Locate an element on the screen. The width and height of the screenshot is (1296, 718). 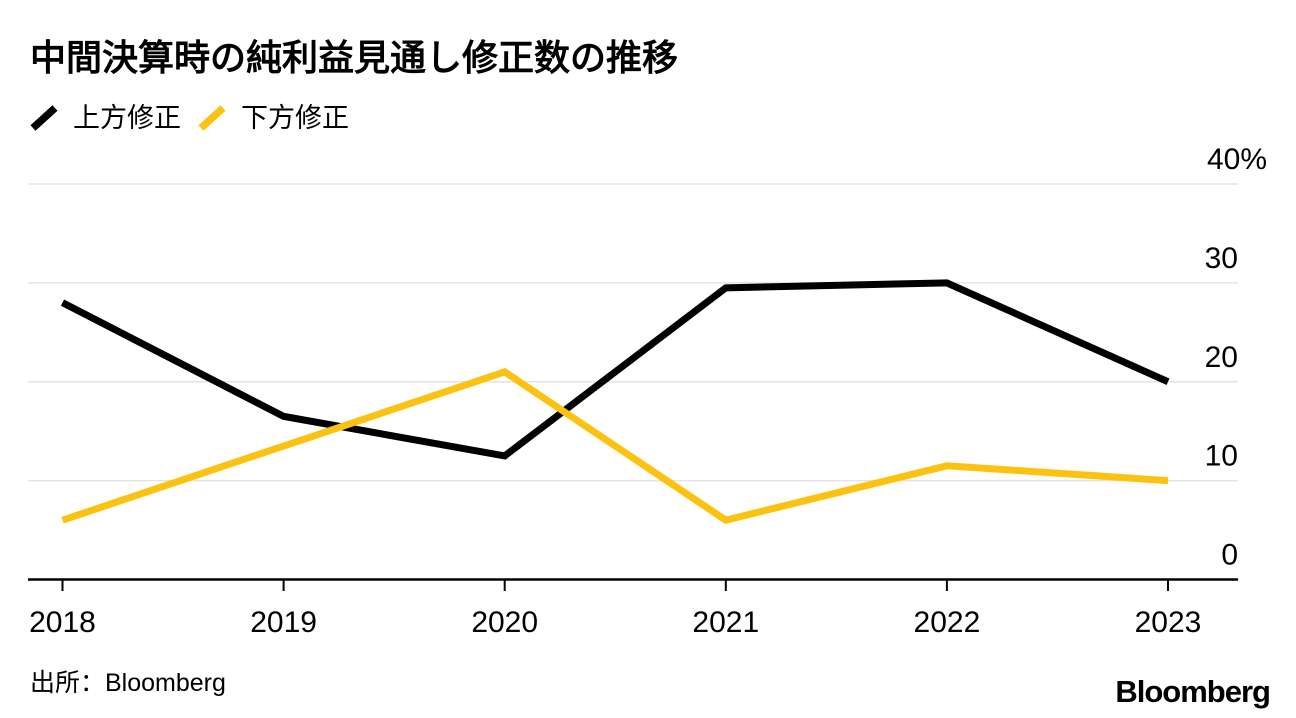
bloomberg-logo: Bloomberg is located at coordinates (1193, 691).